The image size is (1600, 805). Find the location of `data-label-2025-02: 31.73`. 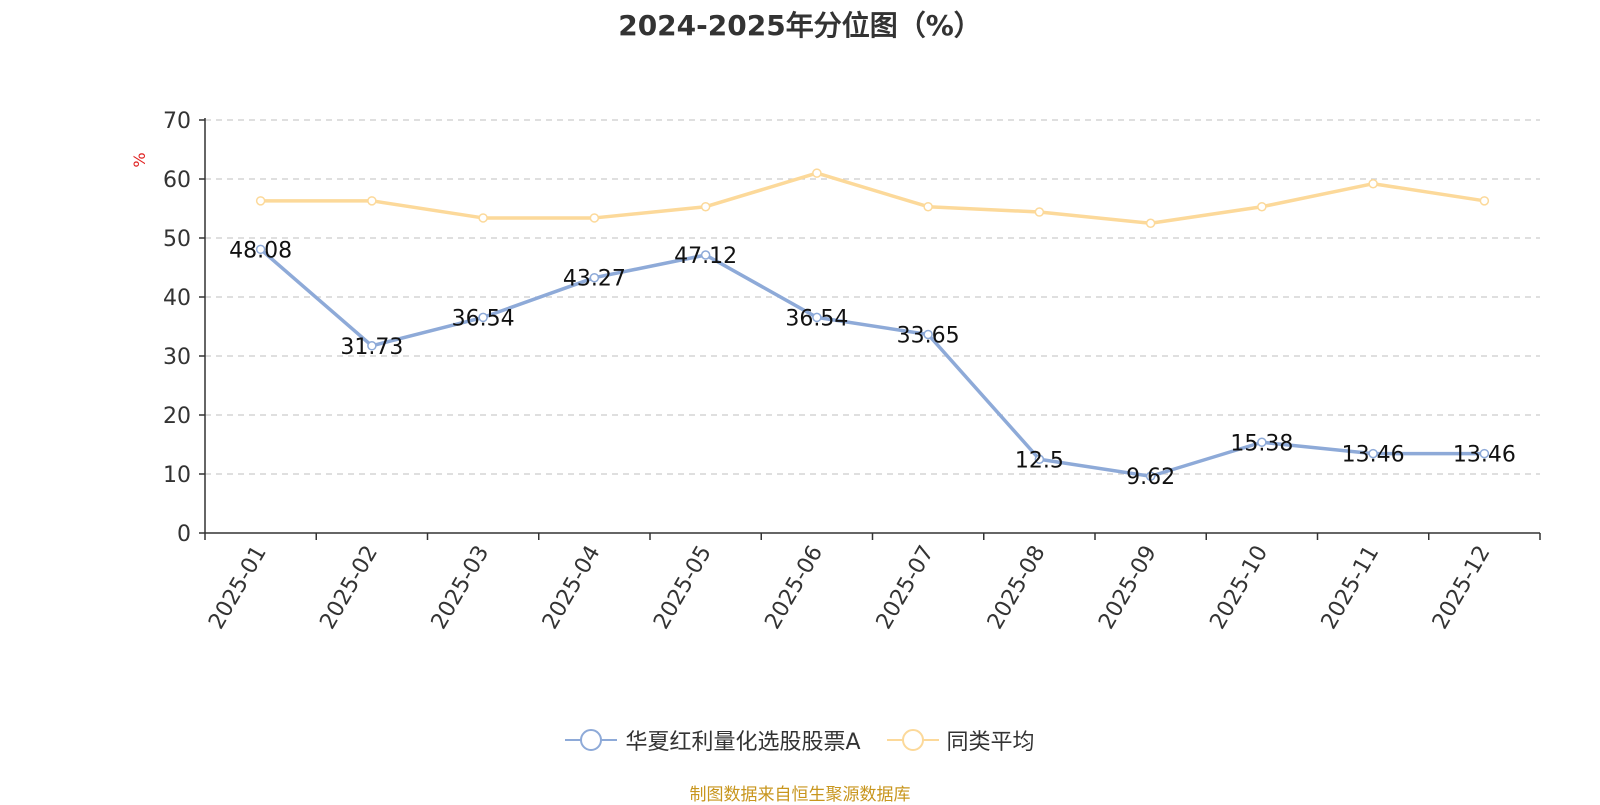

data-label-2025-02: 31.73 is located at coordinates (371, 347).